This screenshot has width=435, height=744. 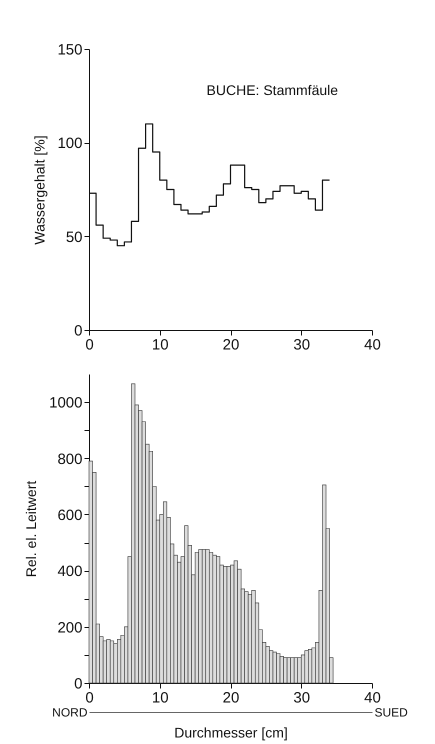 What do you see at coordinates (69, 143) in the screenshot?
I see `y-tick-label: 100` at bounding box center [69, 143].